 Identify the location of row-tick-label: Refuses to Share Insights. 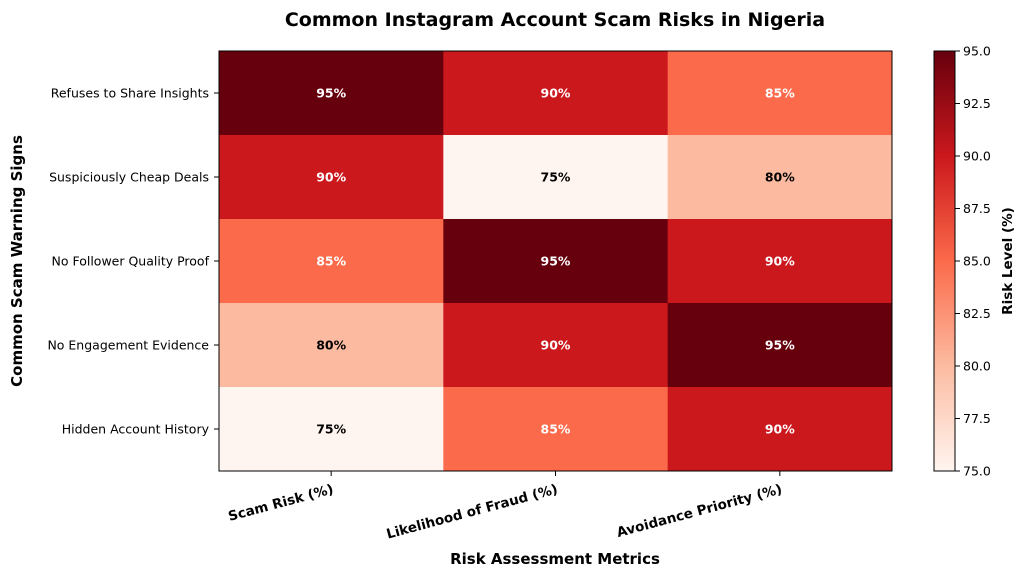
(130, 93).